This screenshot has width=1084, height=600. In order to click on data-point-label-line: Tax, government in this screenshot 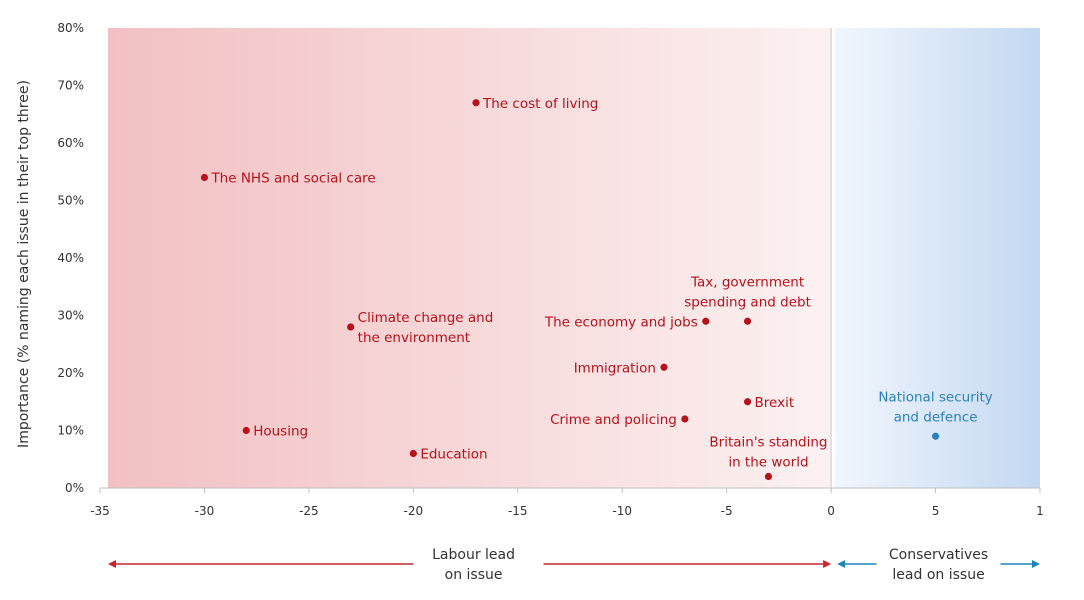, I will do `click(747, 282)`.